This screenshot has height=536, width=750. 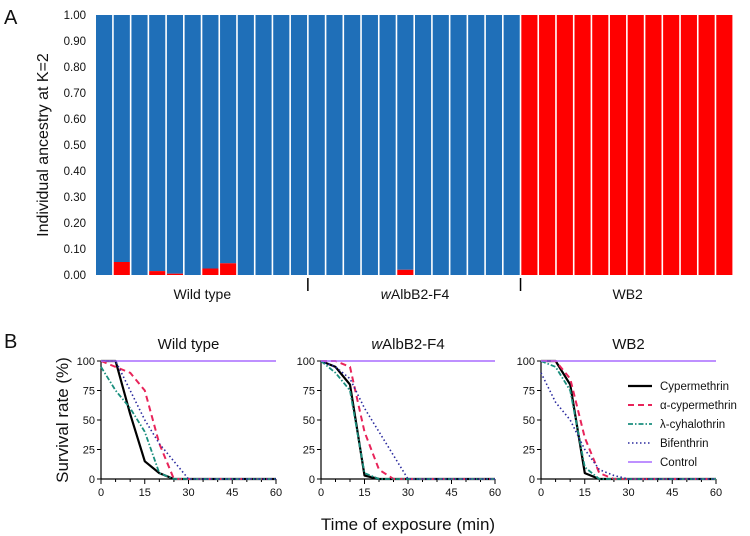 I want to click on y-axis-title: Individual ancestry at K=2, so click(x=43, y=145).